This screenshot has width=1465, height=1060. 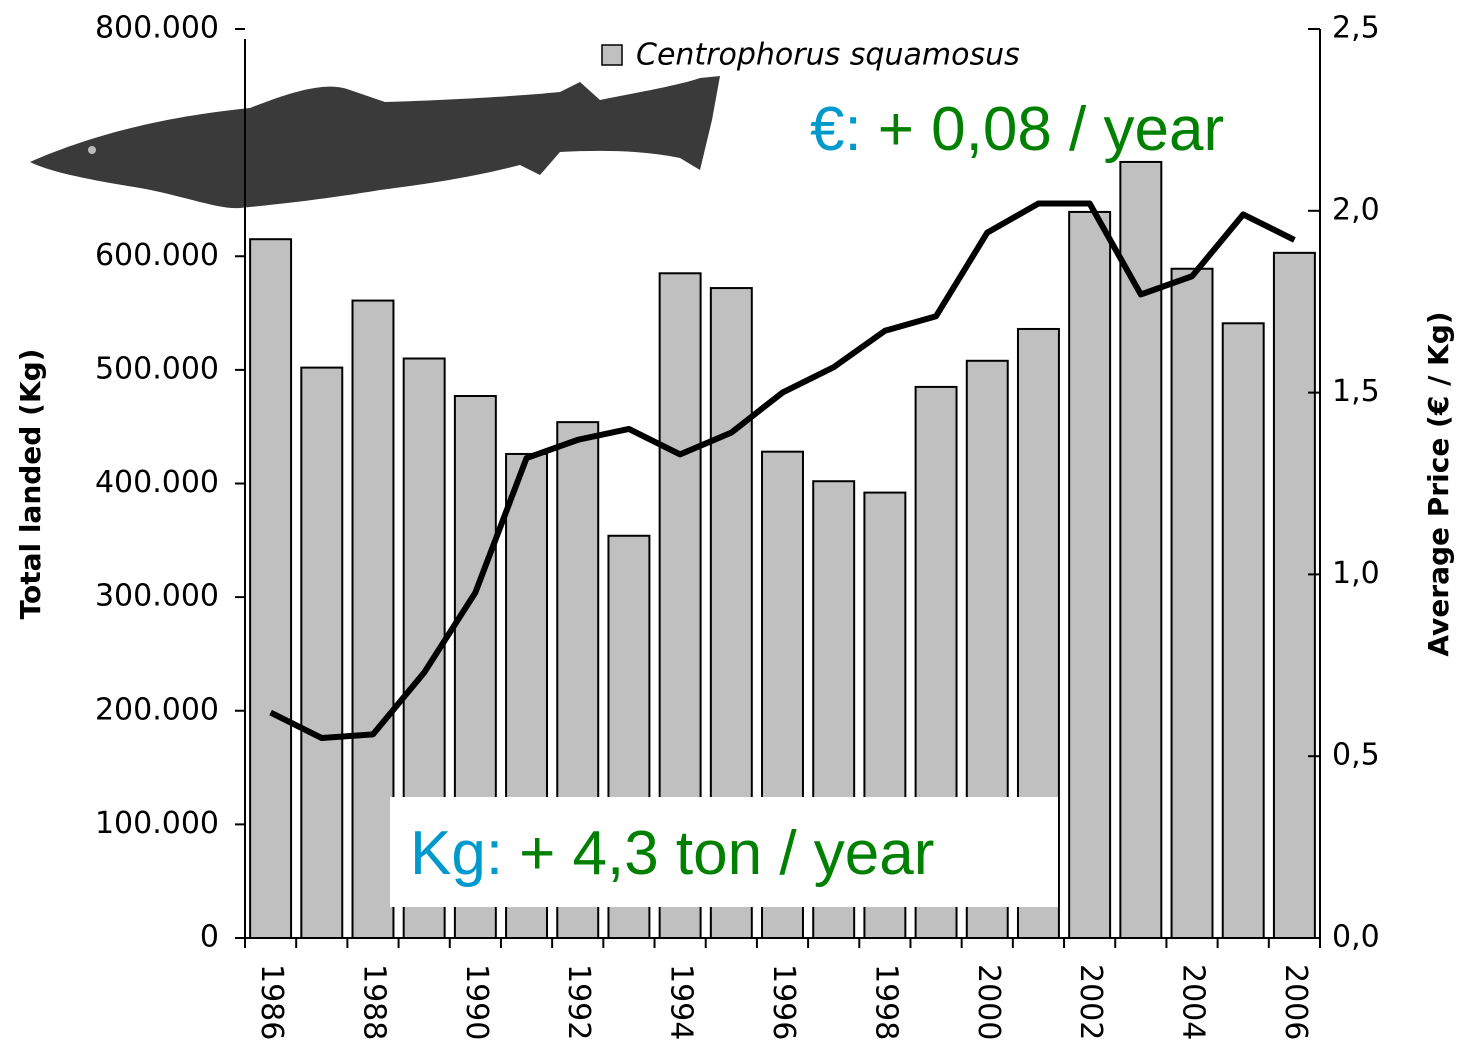 What do you see at coordinates (375, 142) in the screenshot?
I see `shark-illustration` at bounding box center [375, 142].